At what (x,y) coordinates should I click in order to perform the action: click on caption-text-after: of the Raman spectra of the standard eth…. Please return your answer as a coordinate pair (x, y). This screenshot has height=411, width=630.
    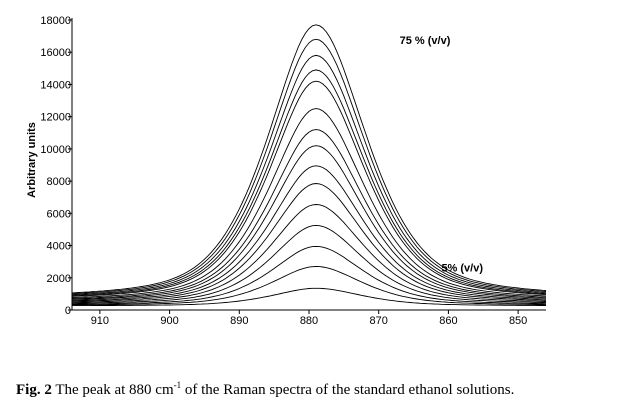
    Looking at the image, I should click on (348, 390).